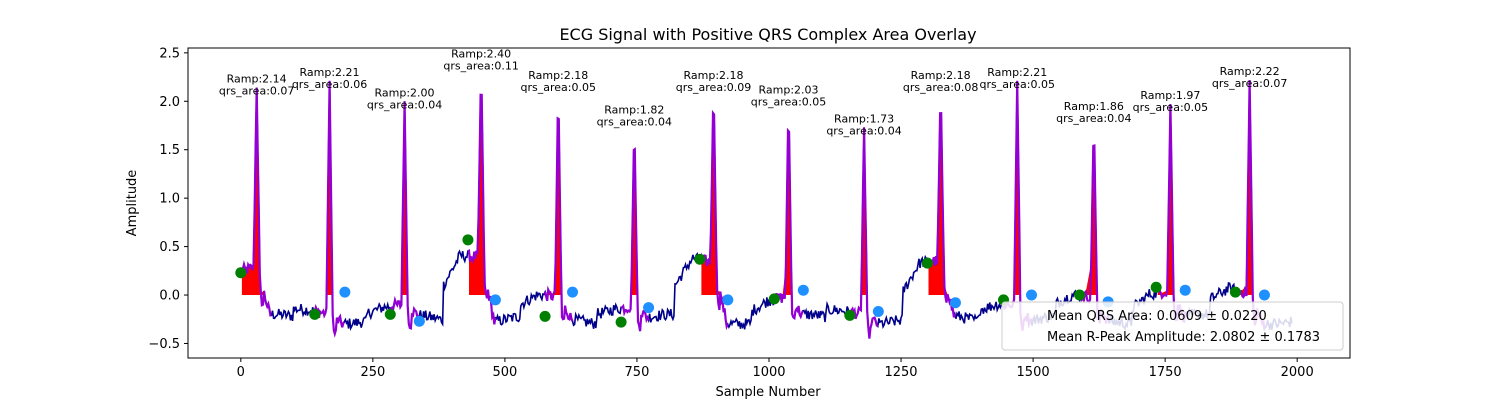  What do you see at coordinates (169, 53) in the screenshot?
I see `y-tick-label-7: 2.5` at bounding box center [169, 53].